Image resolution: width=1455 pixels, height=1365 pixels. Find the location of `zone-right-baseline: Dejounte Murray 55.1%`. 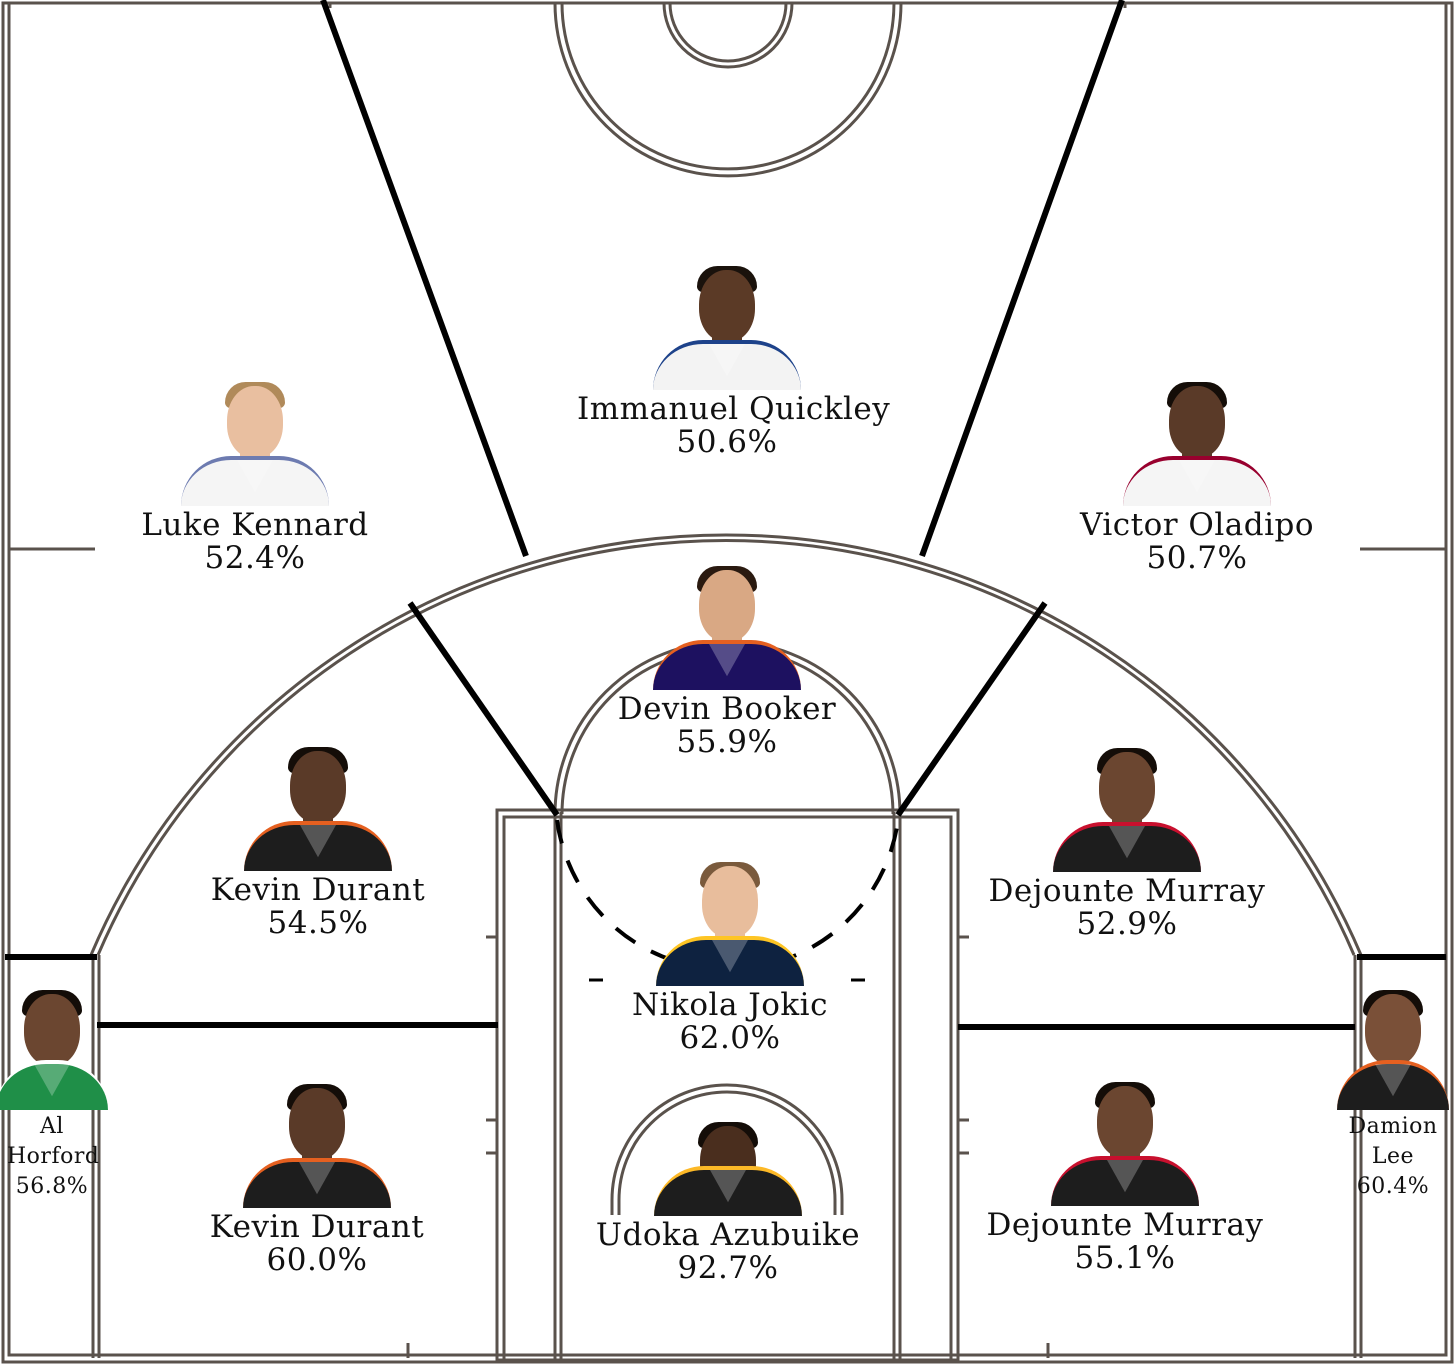

zone-right-baseline: Dejounte Murray 55.1% is located at coordinates (1125, 1176).